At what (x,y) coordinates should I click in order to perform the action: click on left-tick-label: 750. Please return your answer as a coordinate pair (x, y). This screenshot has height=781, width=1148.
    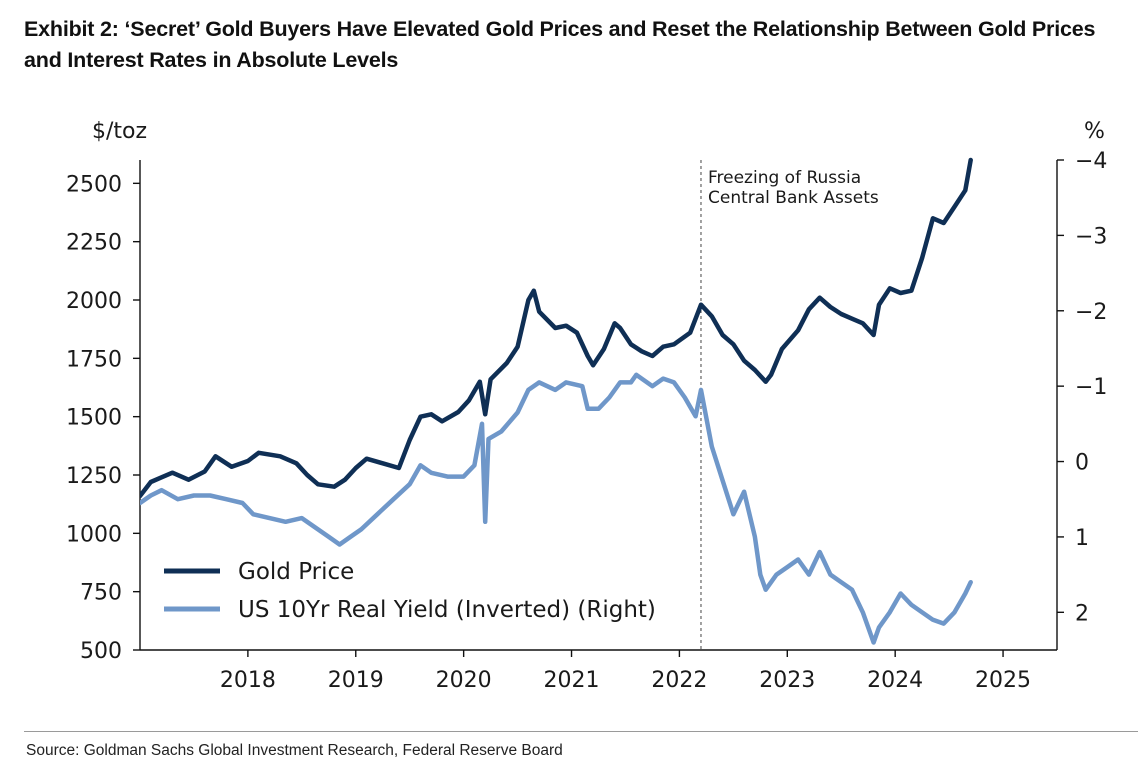
    Looking at the image, I should click on (101, 593).